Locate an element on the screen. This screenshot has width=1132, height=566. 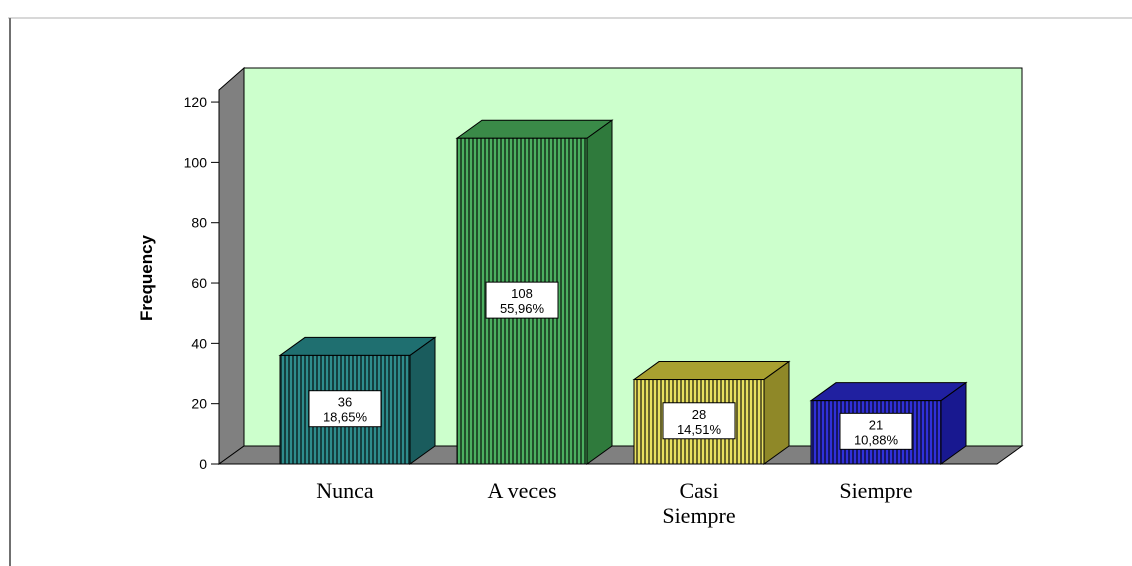
y-tick-label: 120 is located at coordinates (196, 102).